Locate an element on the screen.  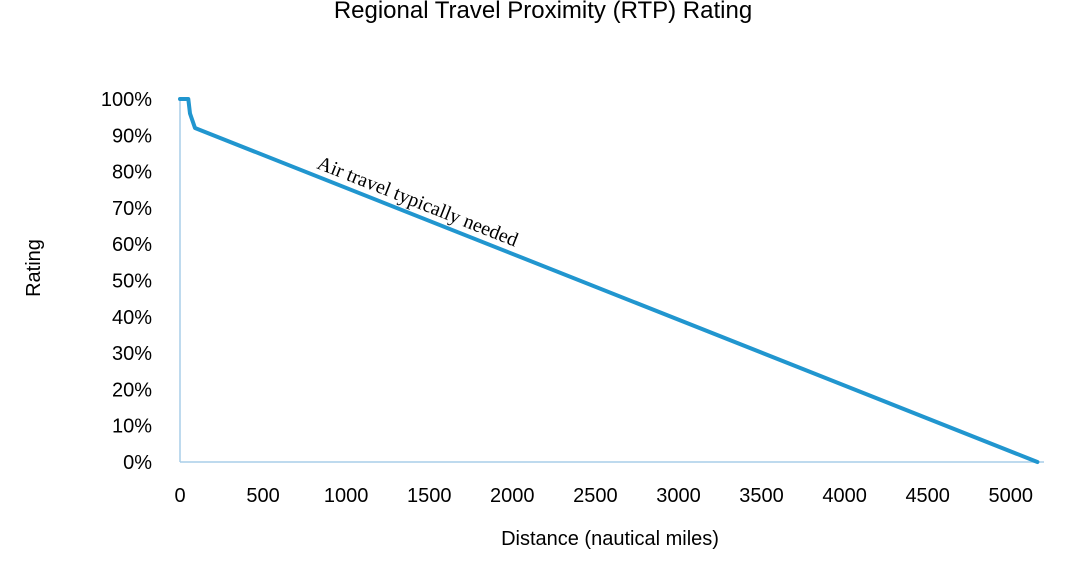
x-tick-label: 1000 is located at coordinates (346, 496).